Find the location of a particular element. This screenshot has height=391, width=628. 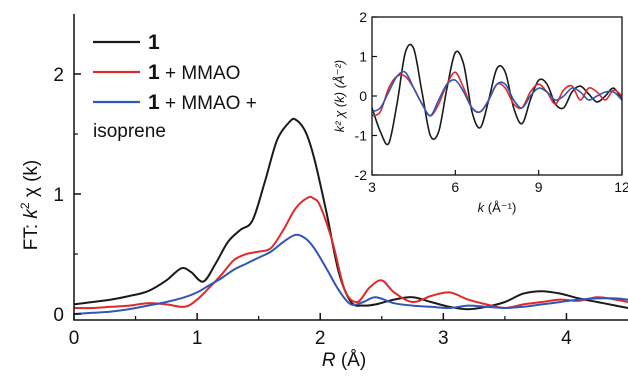

main-y-tick-label: 1 is located at coordinates (58, 195).